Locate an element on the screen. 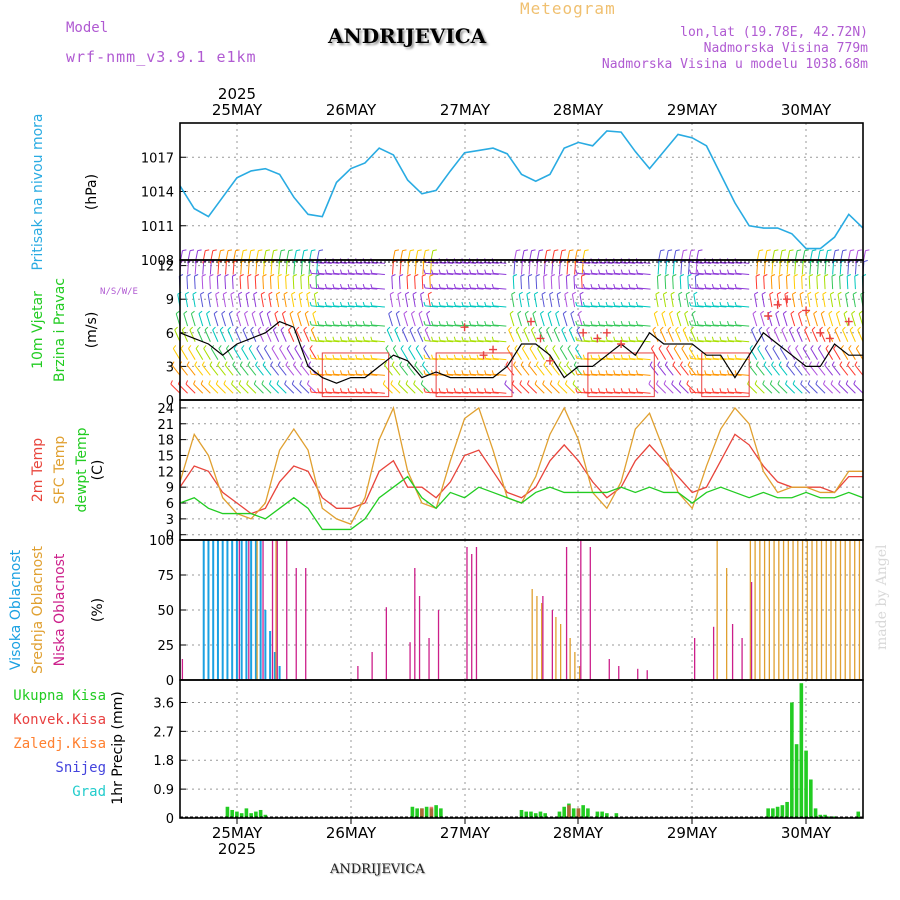 The image size is (900, 900). y-tick-label: 100 is located at coordinates (161, 541).